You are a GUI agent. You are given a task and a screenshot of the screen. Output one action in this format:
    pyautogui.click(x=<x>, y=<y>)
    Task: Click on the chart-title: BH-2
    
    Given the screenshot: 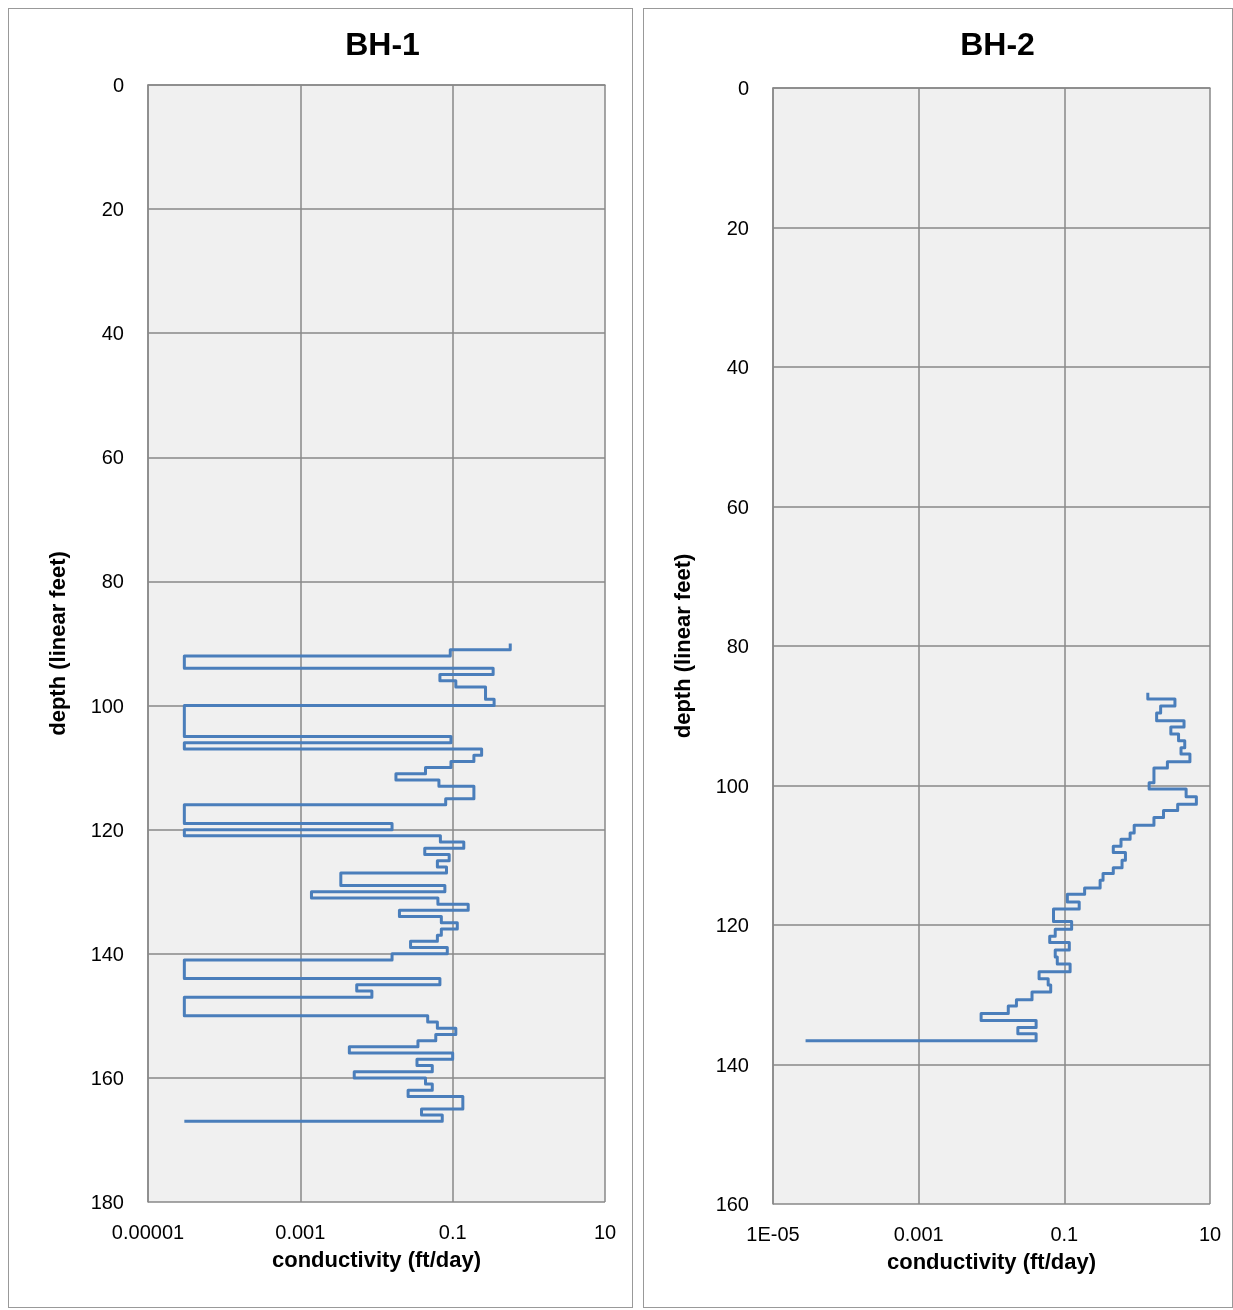 What is the action you would take?
    pyautogui.click(x=997, y=44)
    